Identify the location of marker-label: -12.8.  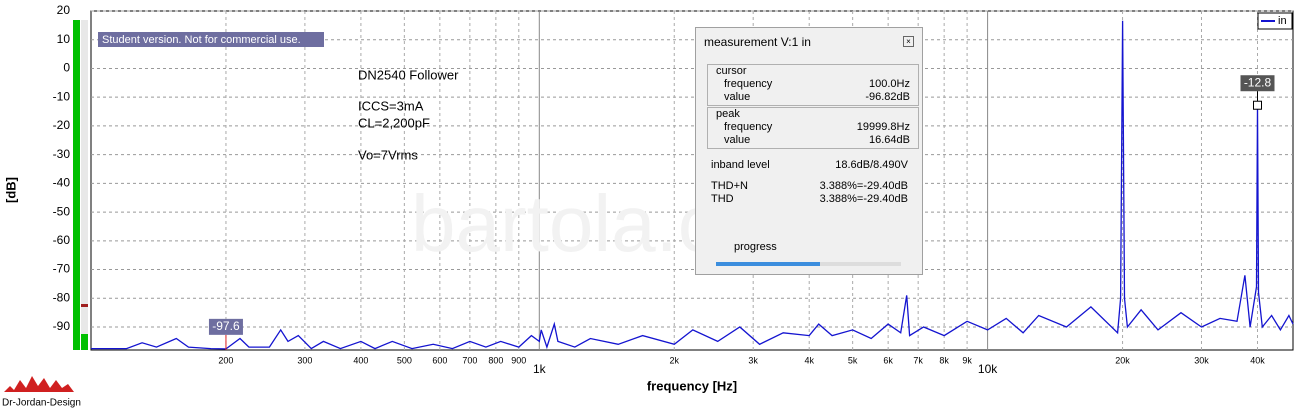
(1258, 82).